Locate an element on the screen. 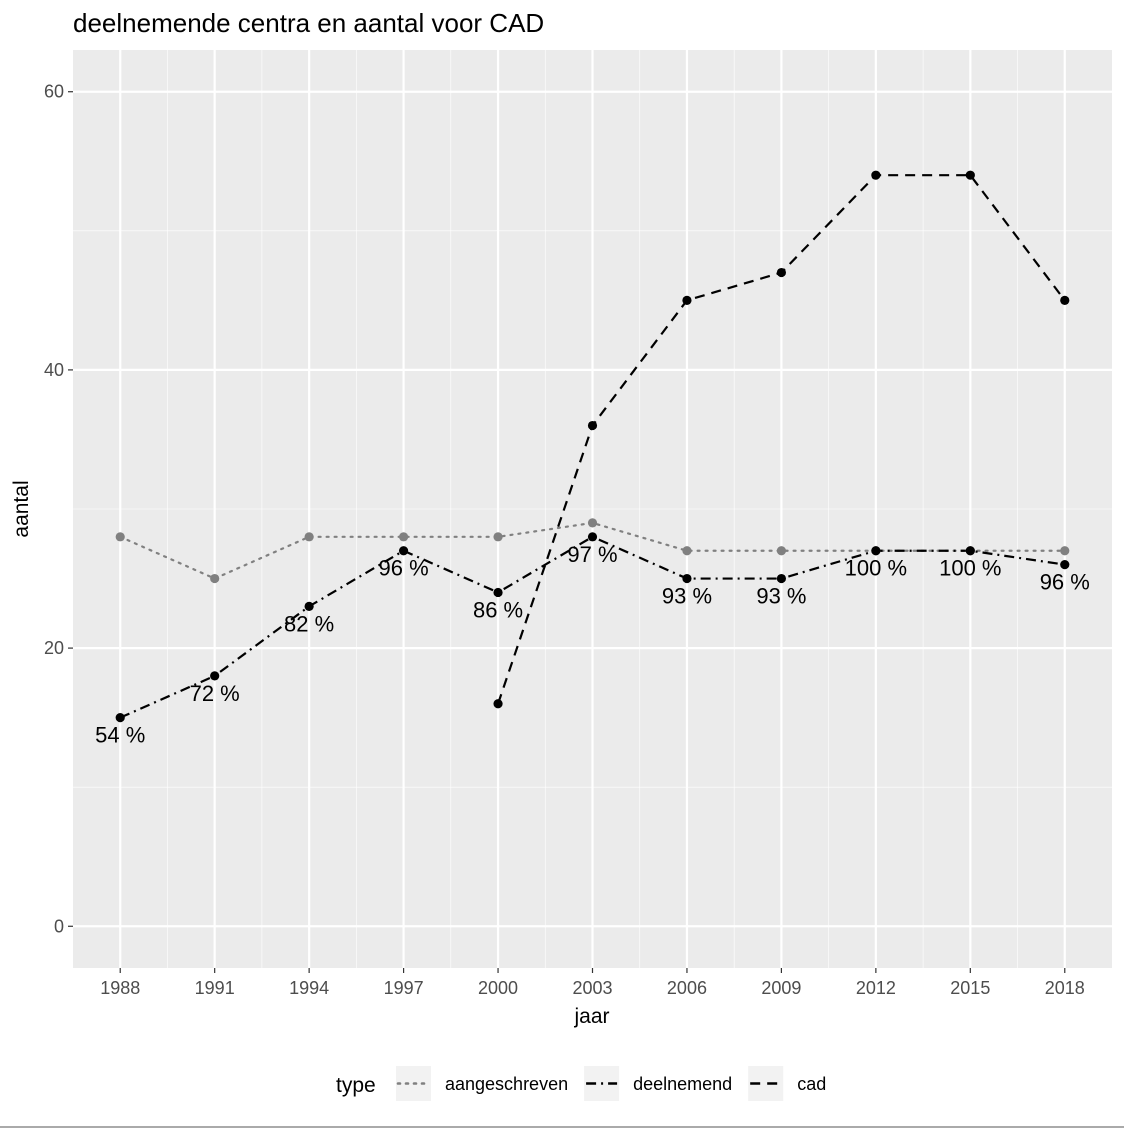 The width and height of the screenshot is (1124, 1129). data-label: 97 % is located at coordinates (592, 554).